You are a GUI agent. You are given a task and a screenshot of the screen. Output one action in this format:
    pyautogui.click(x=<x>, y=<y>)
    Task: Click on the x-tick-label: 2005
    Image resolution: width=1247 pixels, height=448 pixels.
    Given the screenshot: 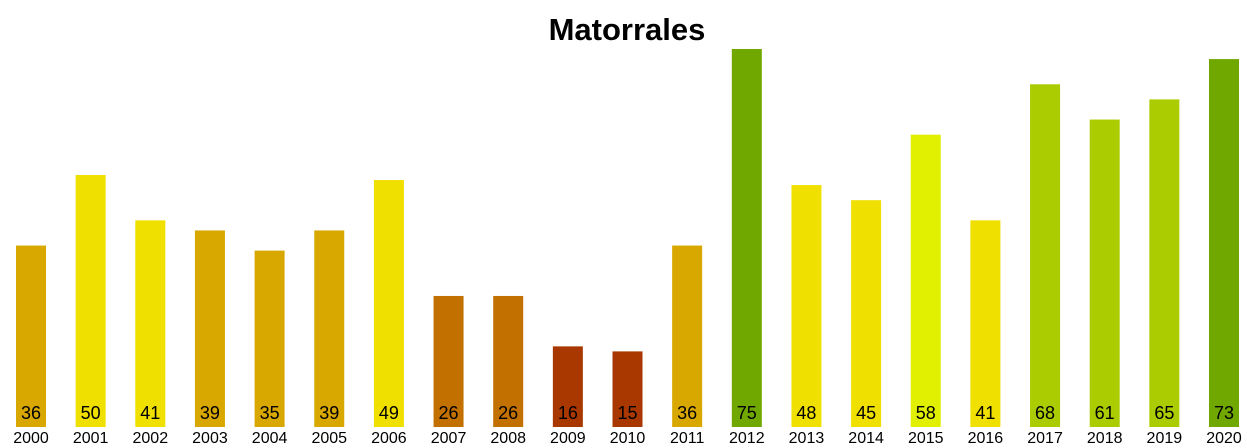 What is the action you would take?
    pyautogui.click(x=329, y=438)
    